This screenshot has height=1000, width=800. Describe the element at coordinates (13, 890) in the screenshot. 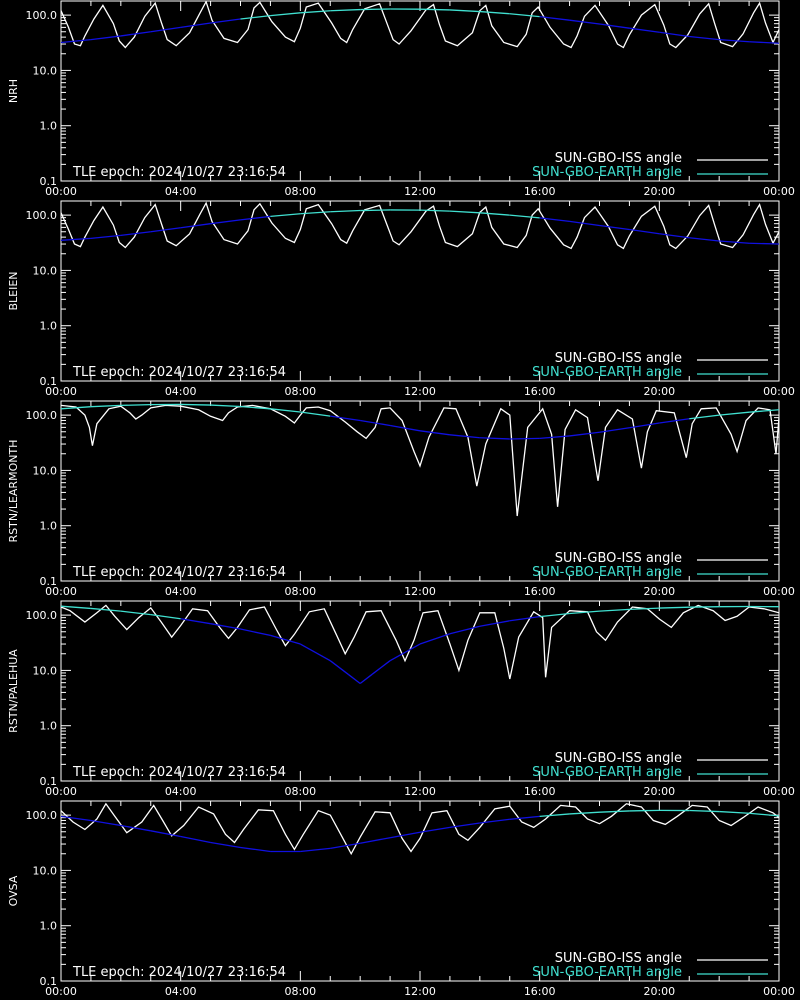

I see `y-axis-title: OVSA` at that location.